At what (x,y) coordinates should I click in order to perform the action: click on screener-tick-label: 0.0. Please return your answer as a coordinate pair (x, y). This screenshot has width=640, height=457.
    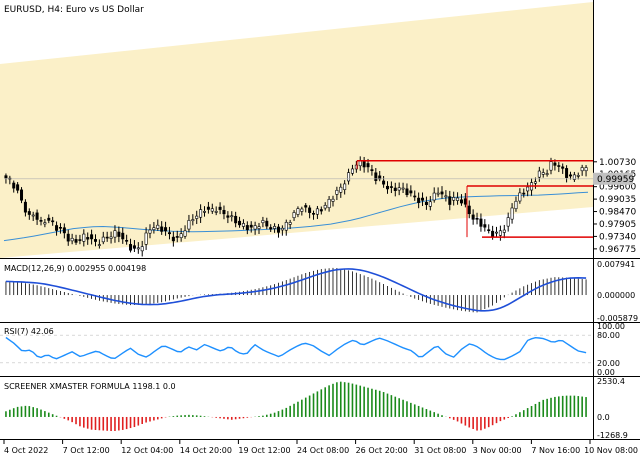
    Looking at the image, I should click on (603, 417).